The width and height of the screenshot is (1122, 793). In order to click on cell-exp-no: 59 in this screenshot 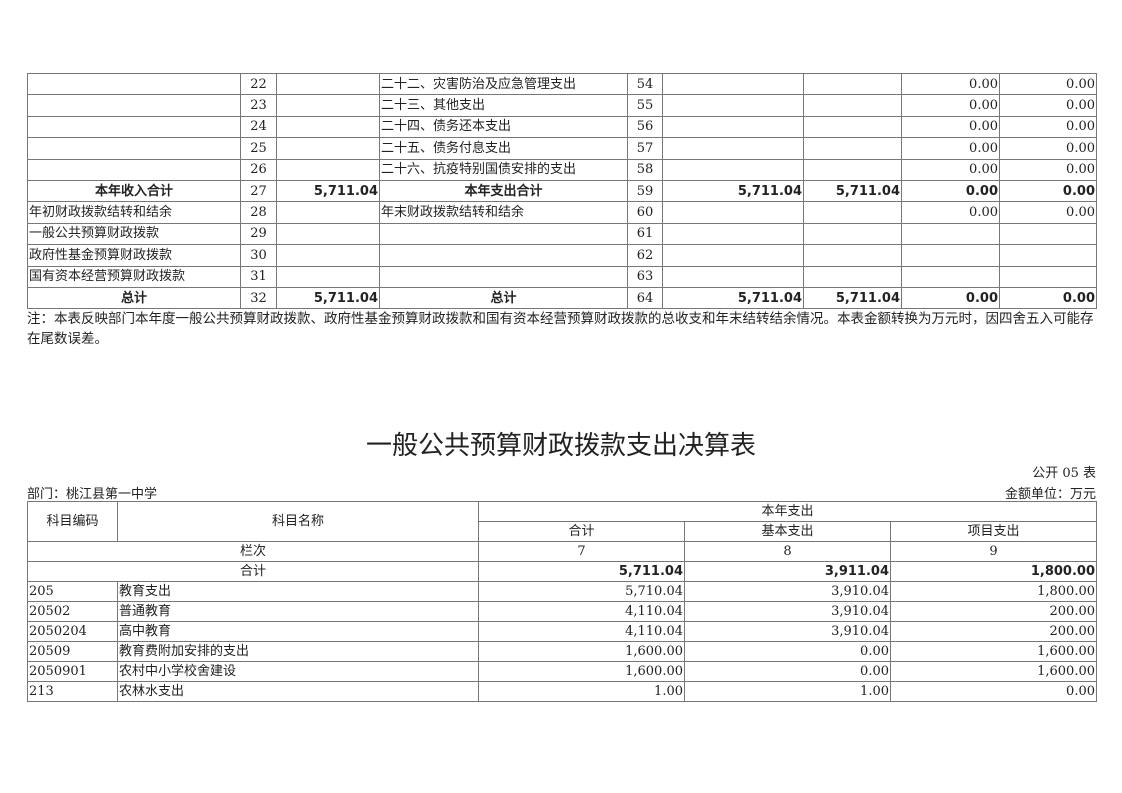, I will do `click(645, 191)`.